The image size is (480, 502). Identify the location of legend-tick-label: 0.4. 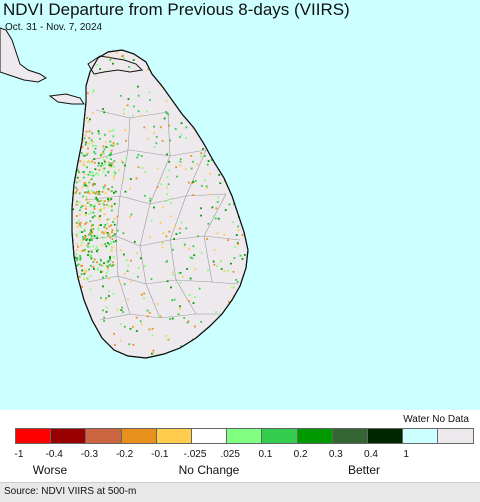
(371, 454).